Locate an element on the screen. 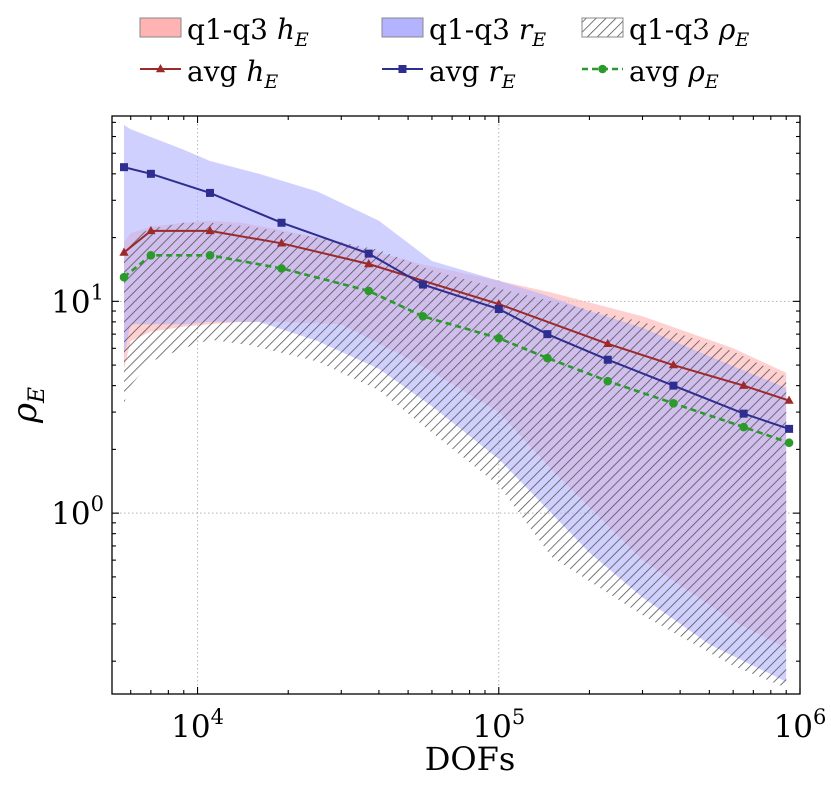  legend-label: q1-q3 hE is located at coordinates (248, 32).